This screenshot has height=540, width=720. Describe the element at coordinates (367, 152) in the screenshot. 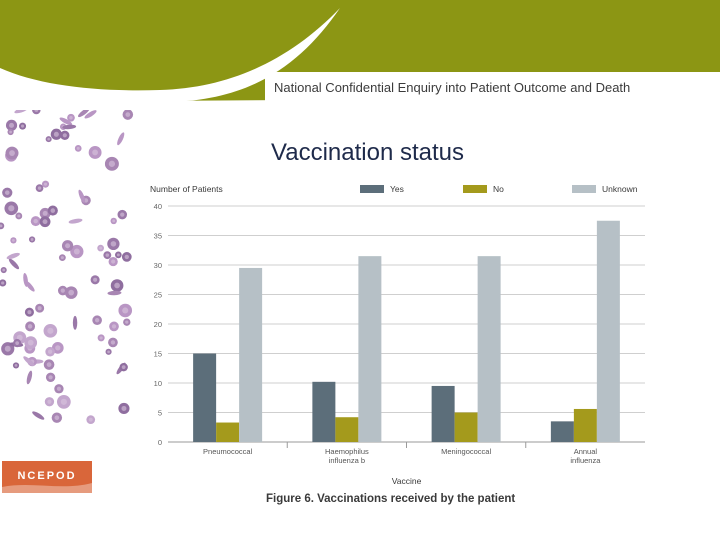

I see `slide-title: Vaccination status` at that location.